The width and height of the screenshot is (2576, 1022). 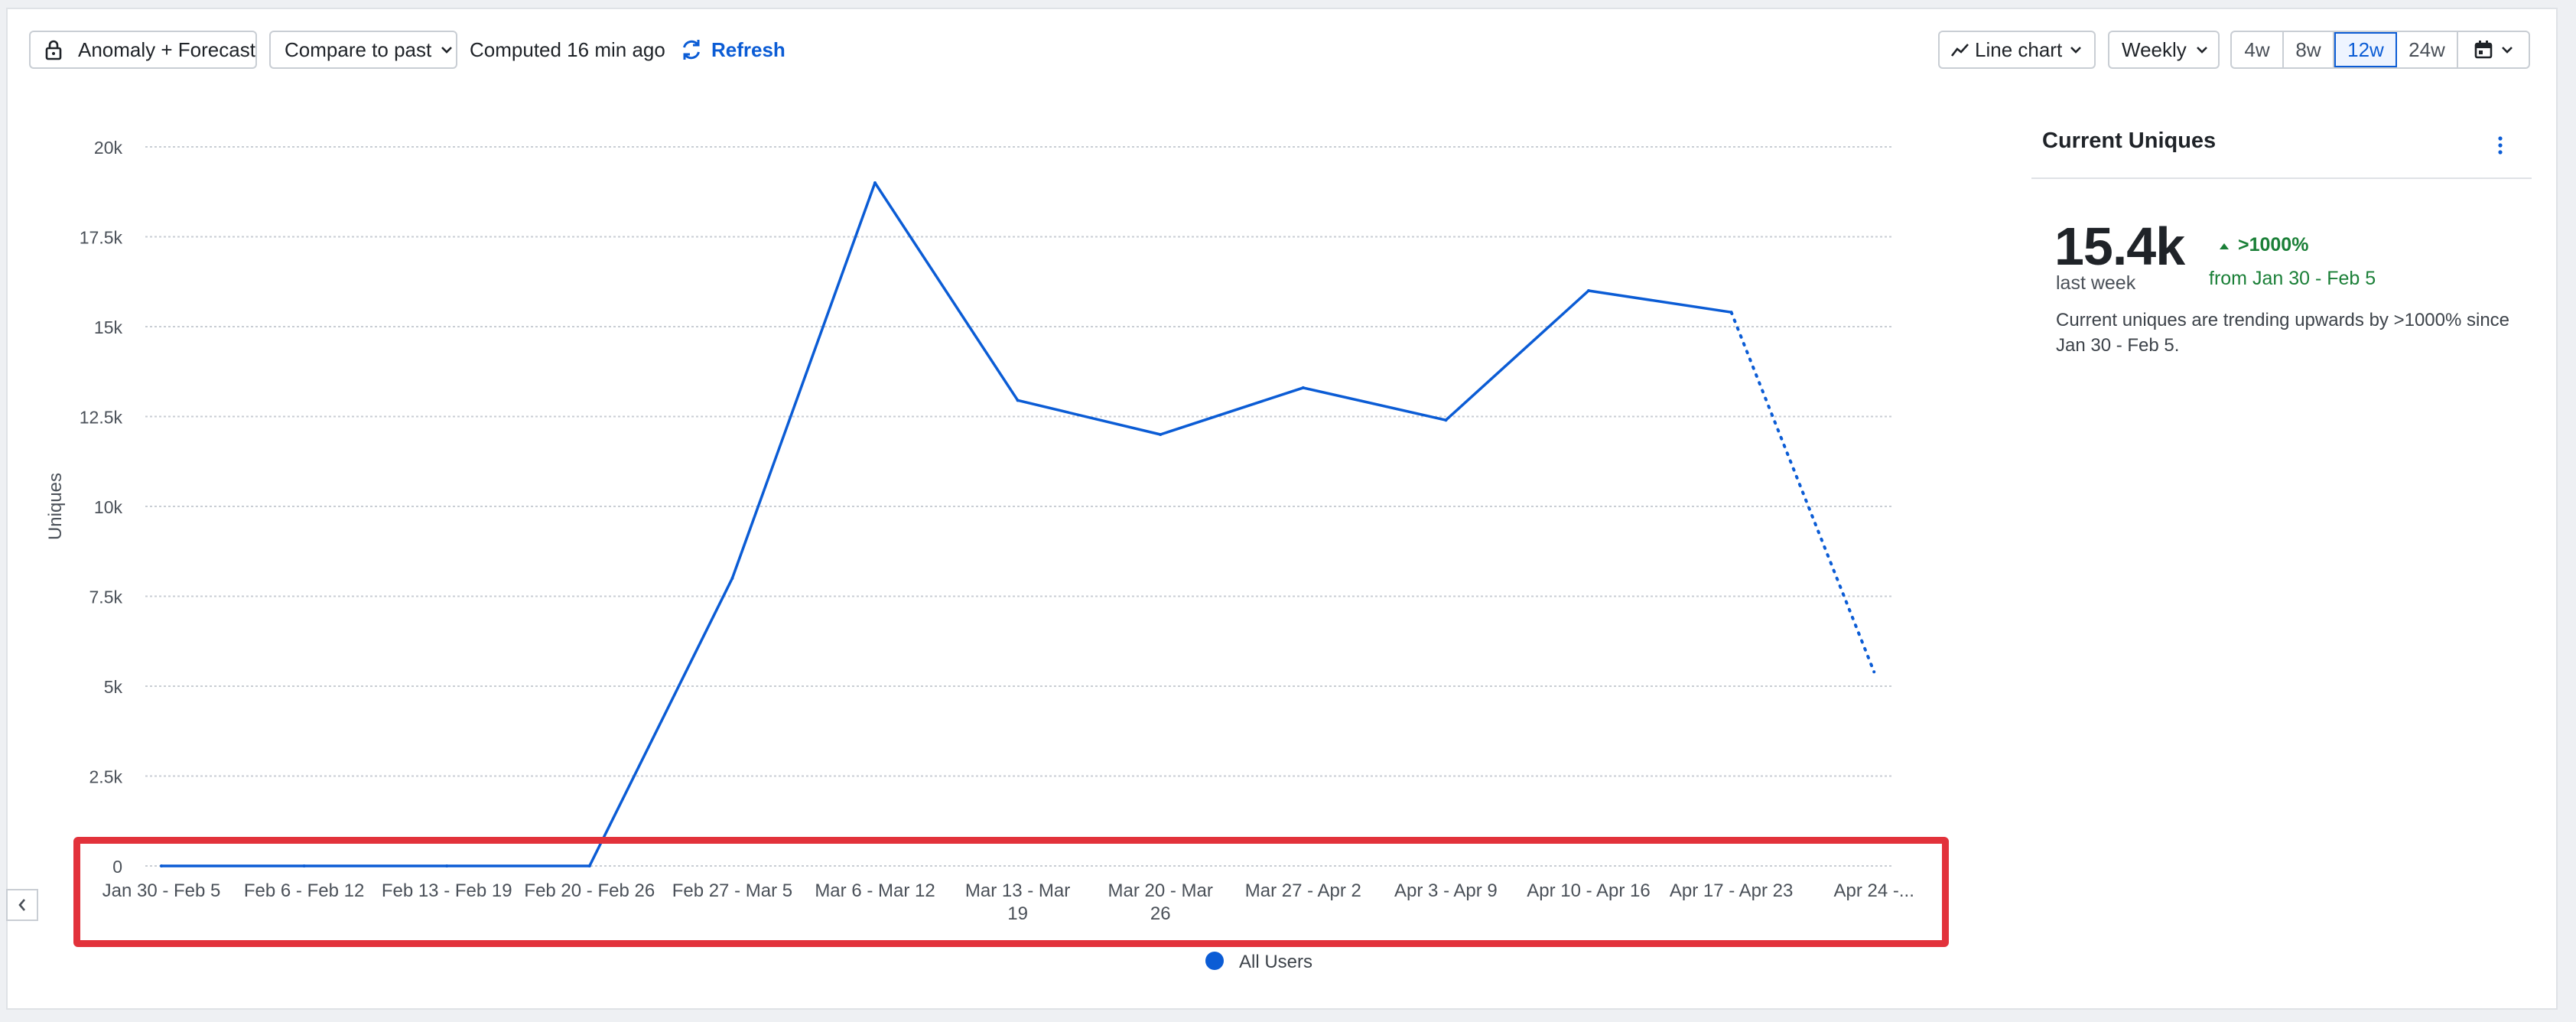 What do you see at coordinates (358, 49) in the screenshot?
I see `compare-to-past-label: Compare to past` at bounding box center [358, 49].